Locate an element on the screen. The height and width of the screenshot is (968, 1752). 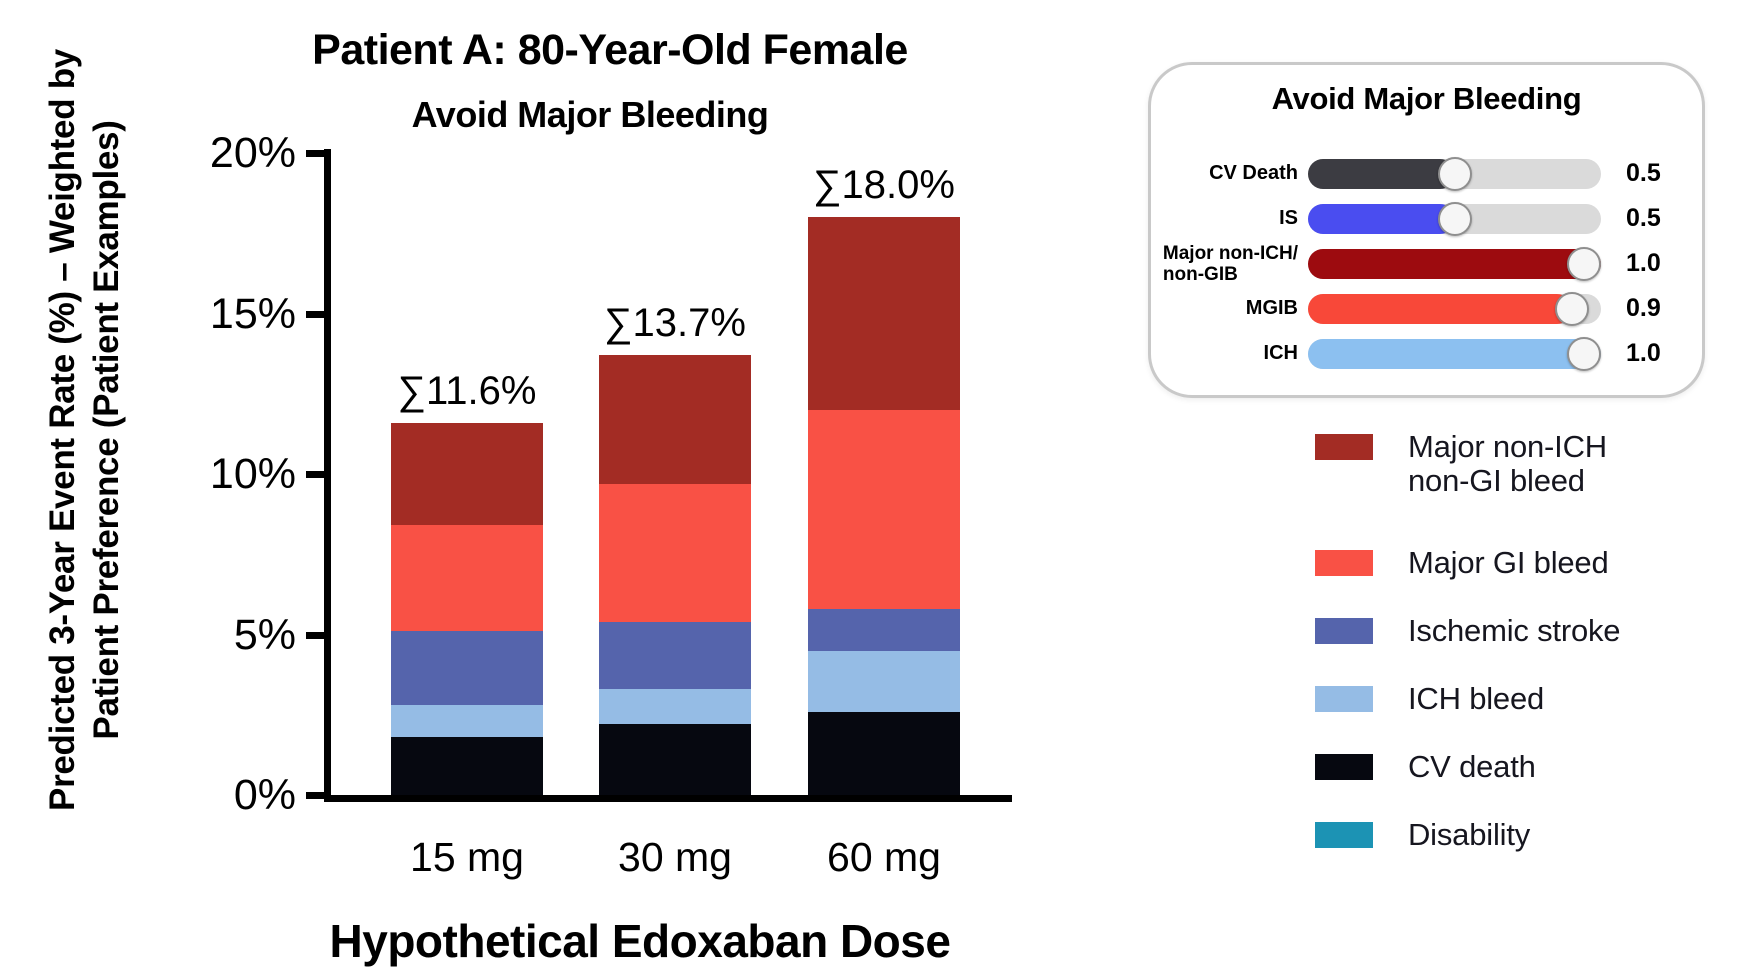
y-tick-label: 10% is located at coordinates (252, 474).